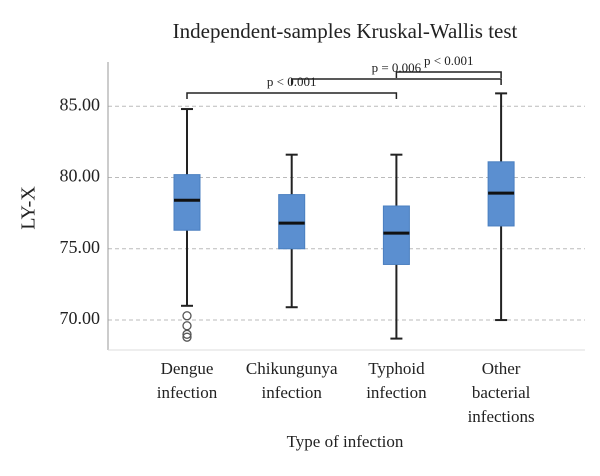  Describe the element at coordinates (449, 60) in the screenshot. I see `p-value-label: p < 0.001` at that location.